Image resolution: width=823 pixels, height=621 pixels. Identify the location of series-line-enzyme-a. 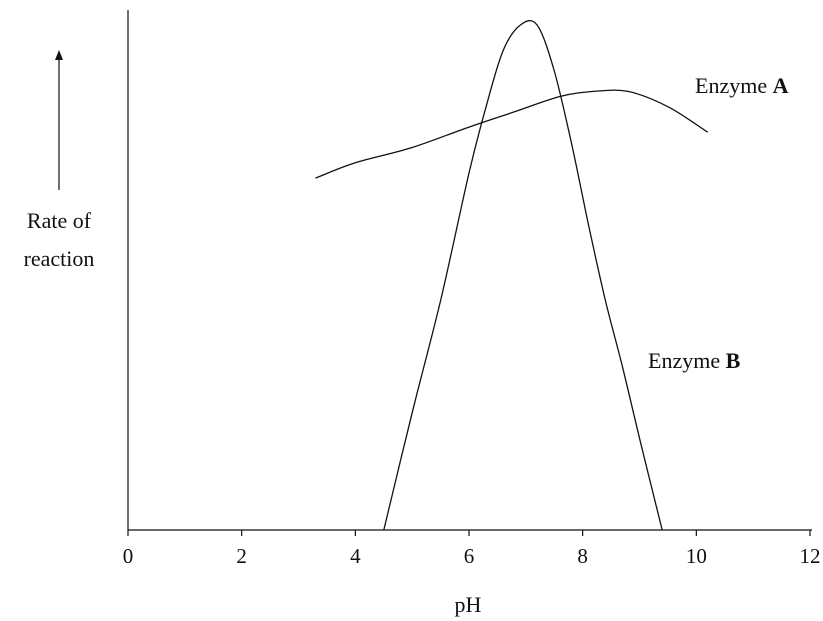
(512, 134).